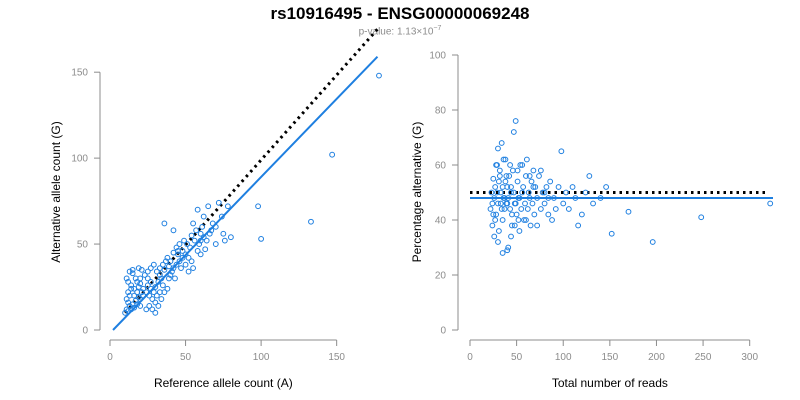 The height and width of the screenshot is (400, 800). What do you see at coordinates (261, 357) in the screenshot?
I see `x-tick-label: 100` at bounding box center [261, 357].